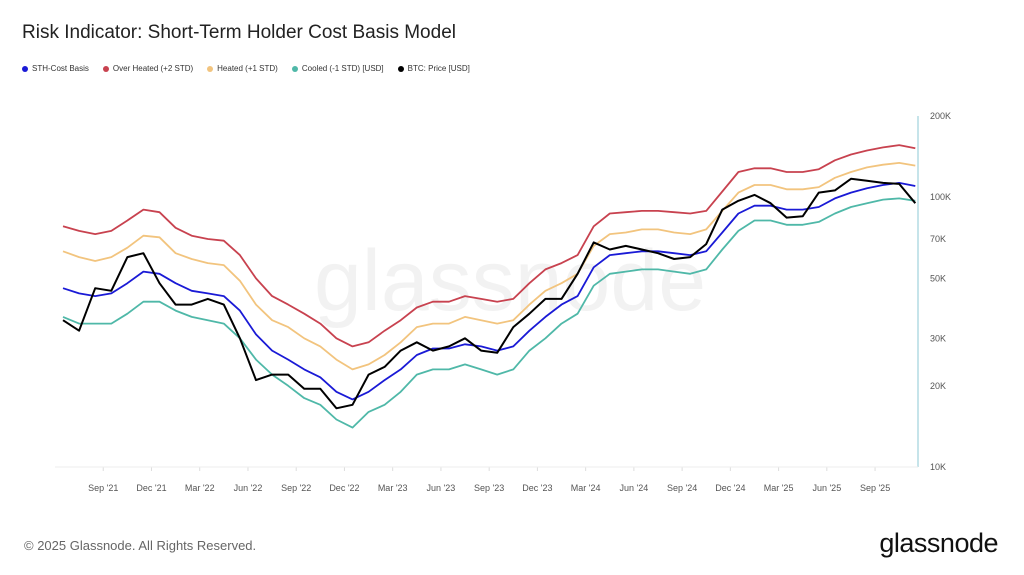 The height and width of the screenshot is (575, 1024). Describe the element at coordinates (393, 488) in the screenshot. I see `x-tick-label: Mar '23` at that location.